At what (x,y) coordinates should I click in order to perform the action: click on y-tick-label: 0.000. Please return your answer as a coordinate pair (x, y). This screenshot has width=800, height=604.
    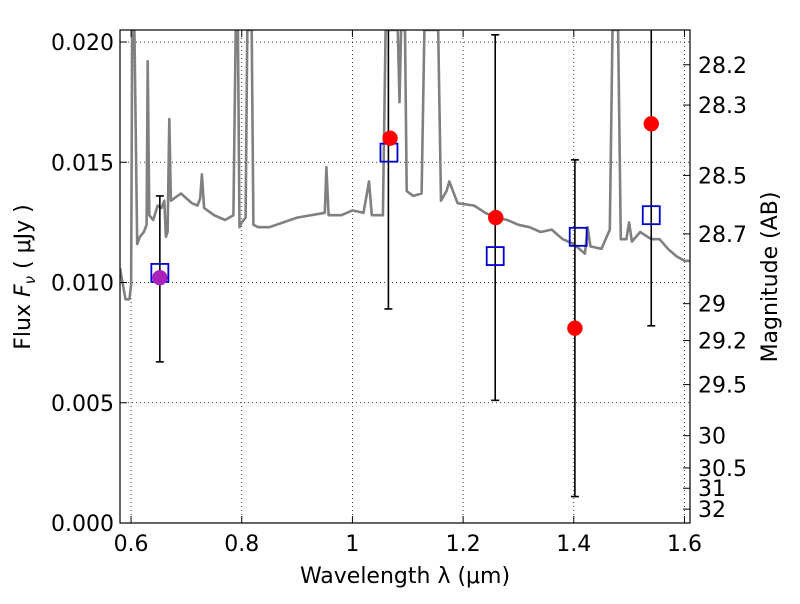
    Looking at the image, I should click on (82, 524).